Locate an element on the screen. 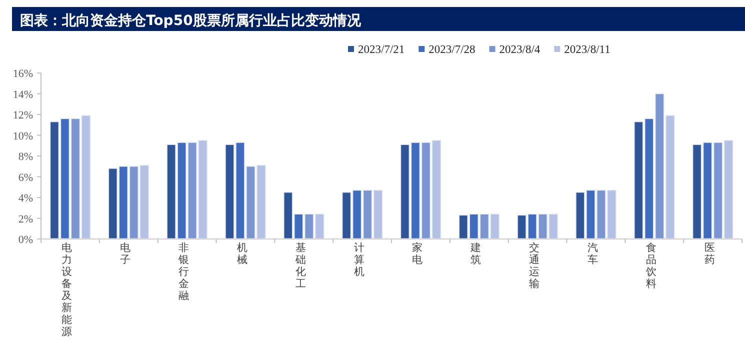 The image size is (745, 341). x-tick-label: 食品饮料 is located at coordinates (650, 266).